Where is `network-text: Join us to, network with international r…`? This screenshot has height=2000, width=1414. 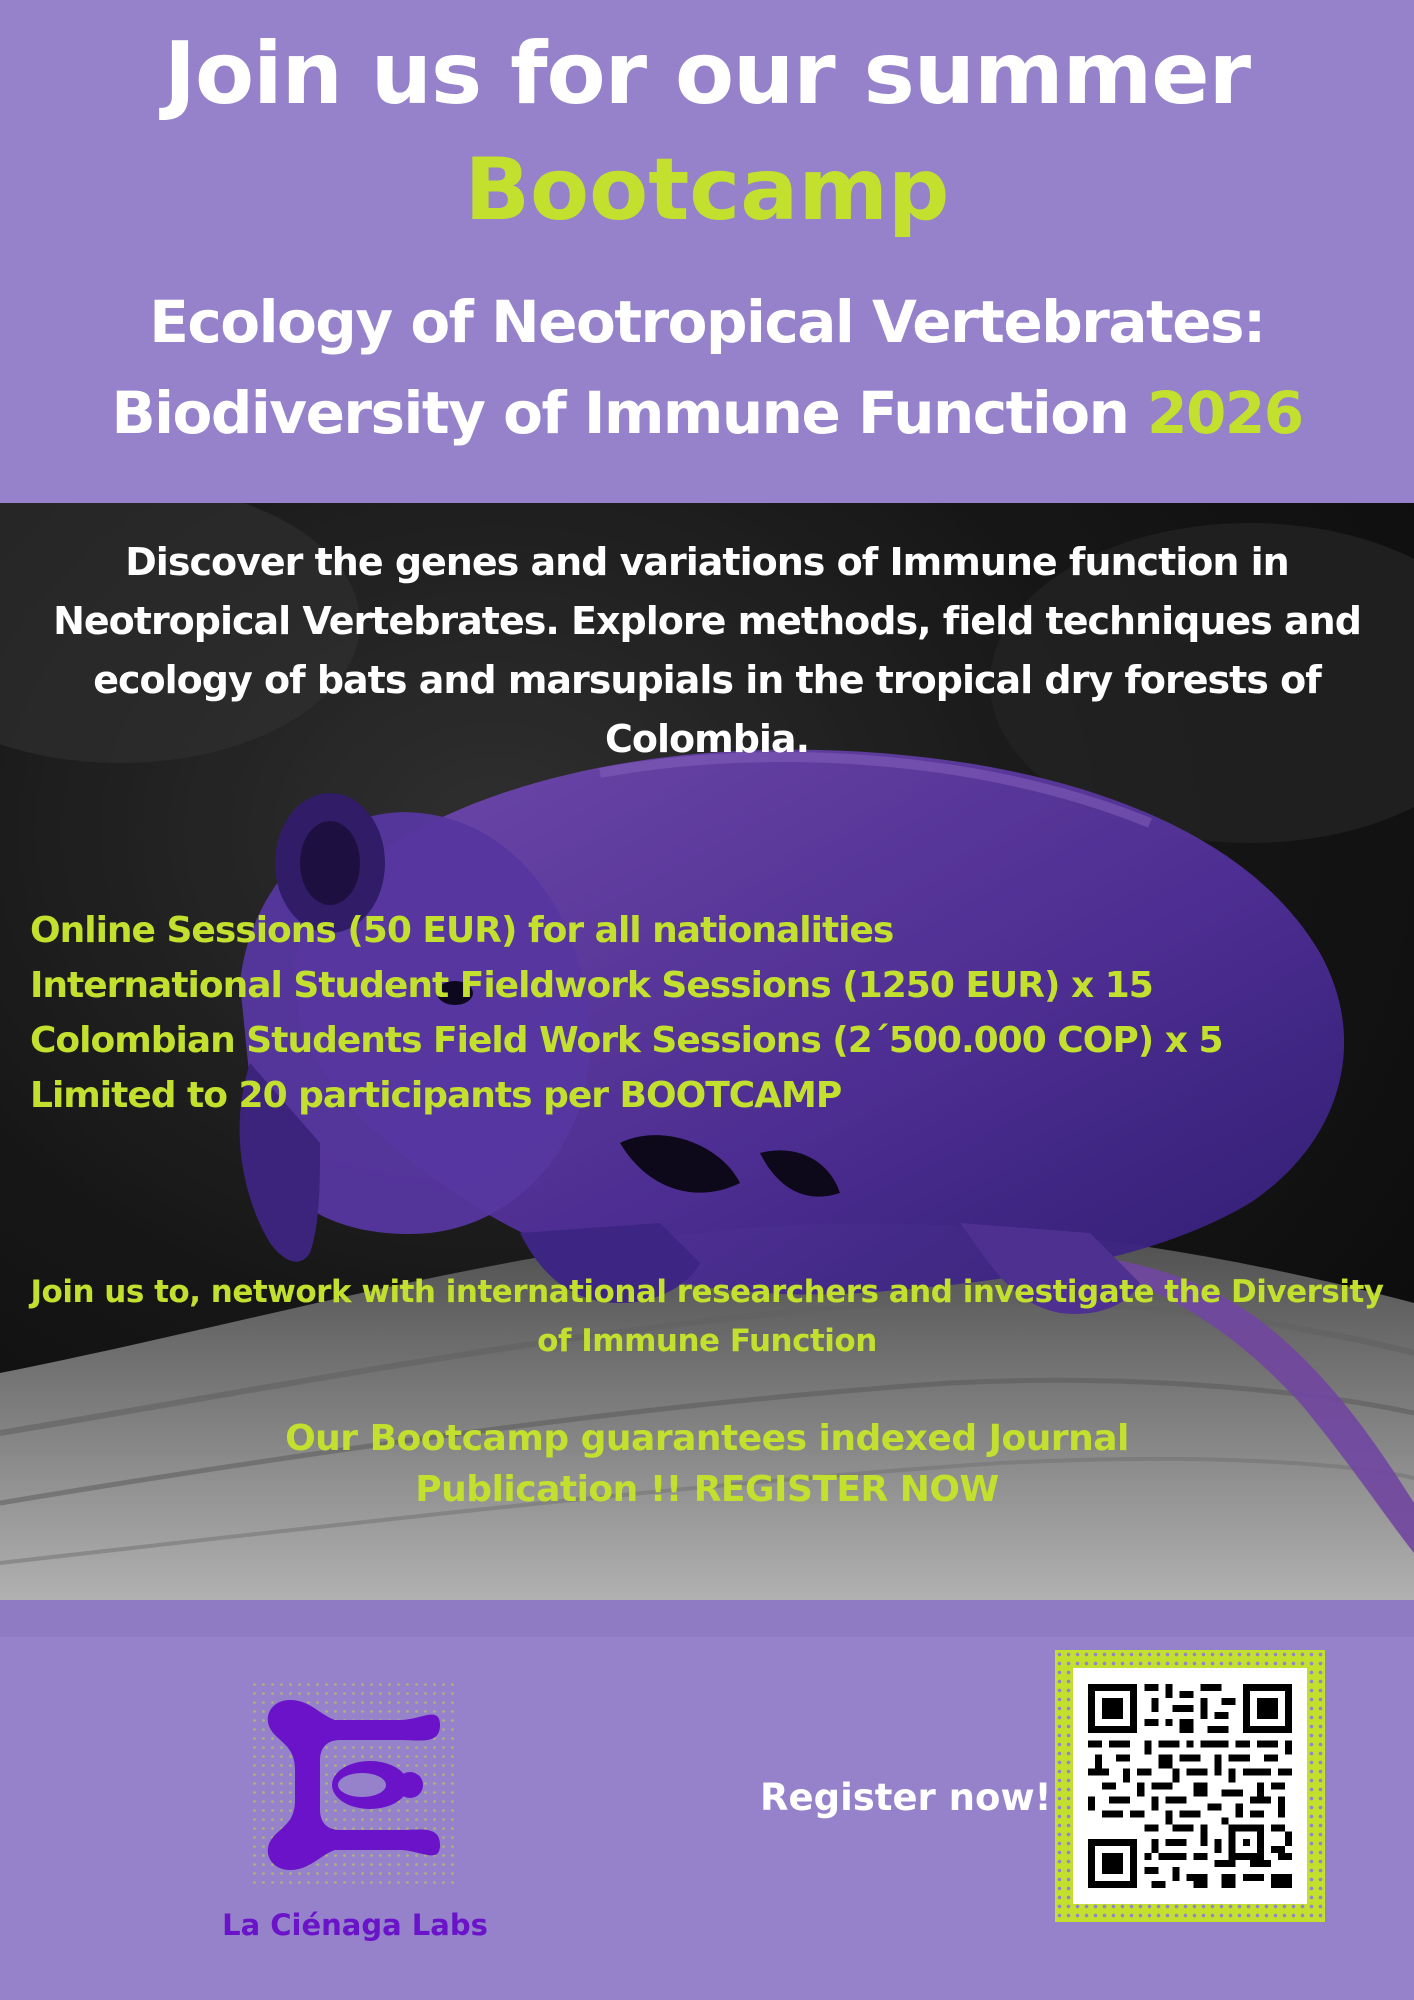 network-text: Join us to, network with international r… is located at coordinates (707, 1316).